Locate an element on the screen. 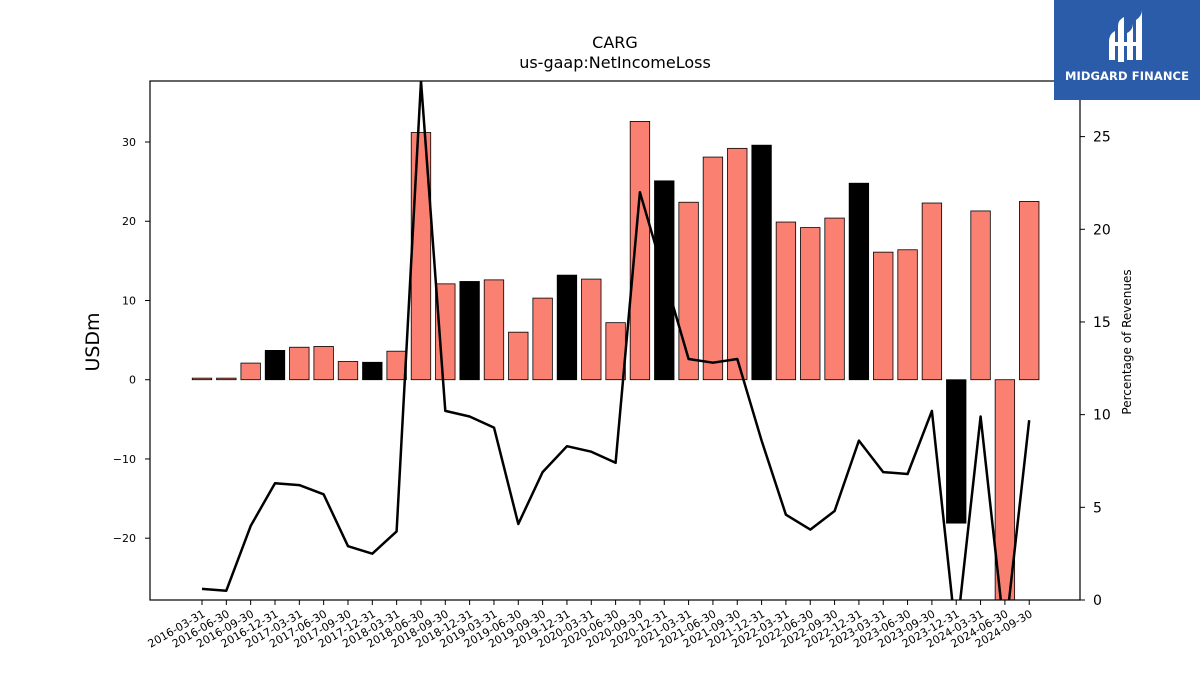  y2-tick-label: 0 is located at coordinates (1097, 601).